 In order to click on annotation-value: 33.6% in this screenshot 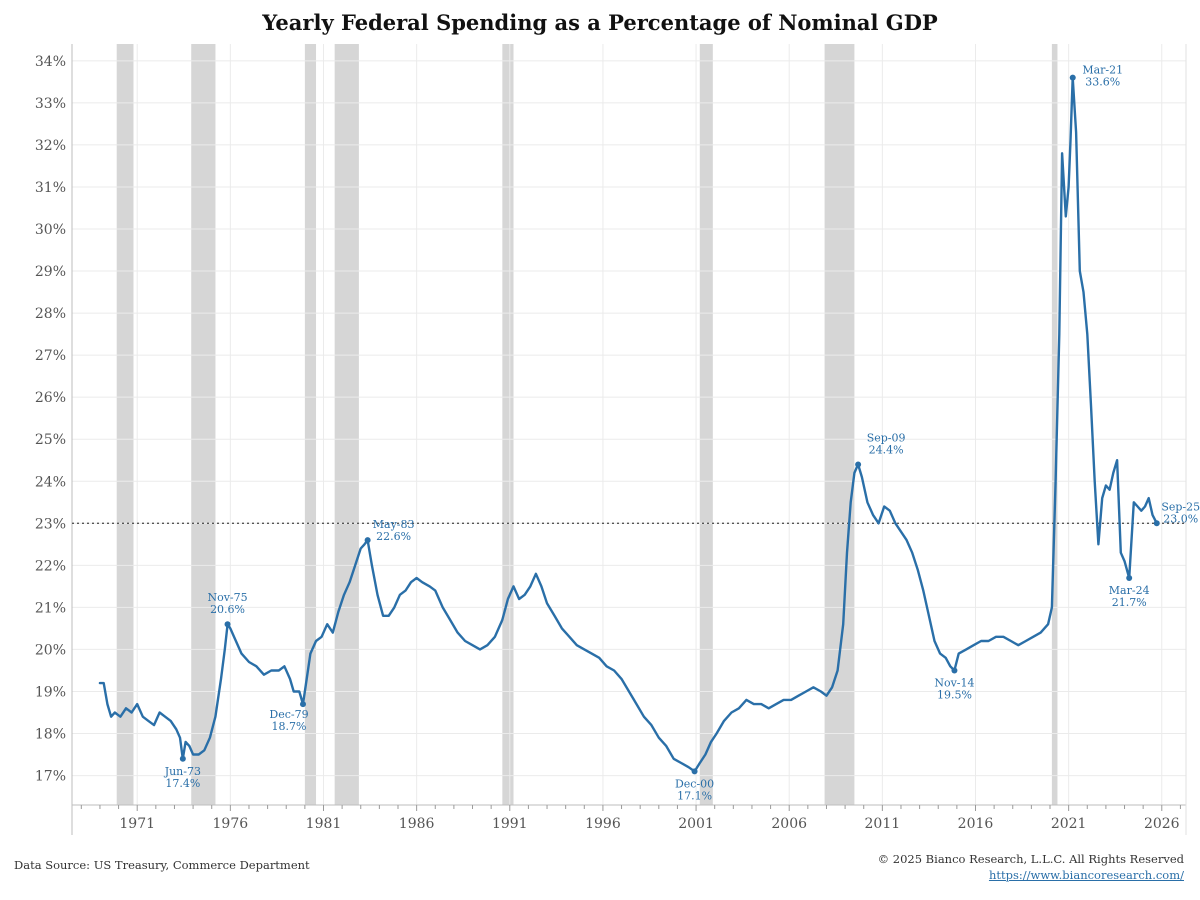, I will do `click(1102, 82)`.